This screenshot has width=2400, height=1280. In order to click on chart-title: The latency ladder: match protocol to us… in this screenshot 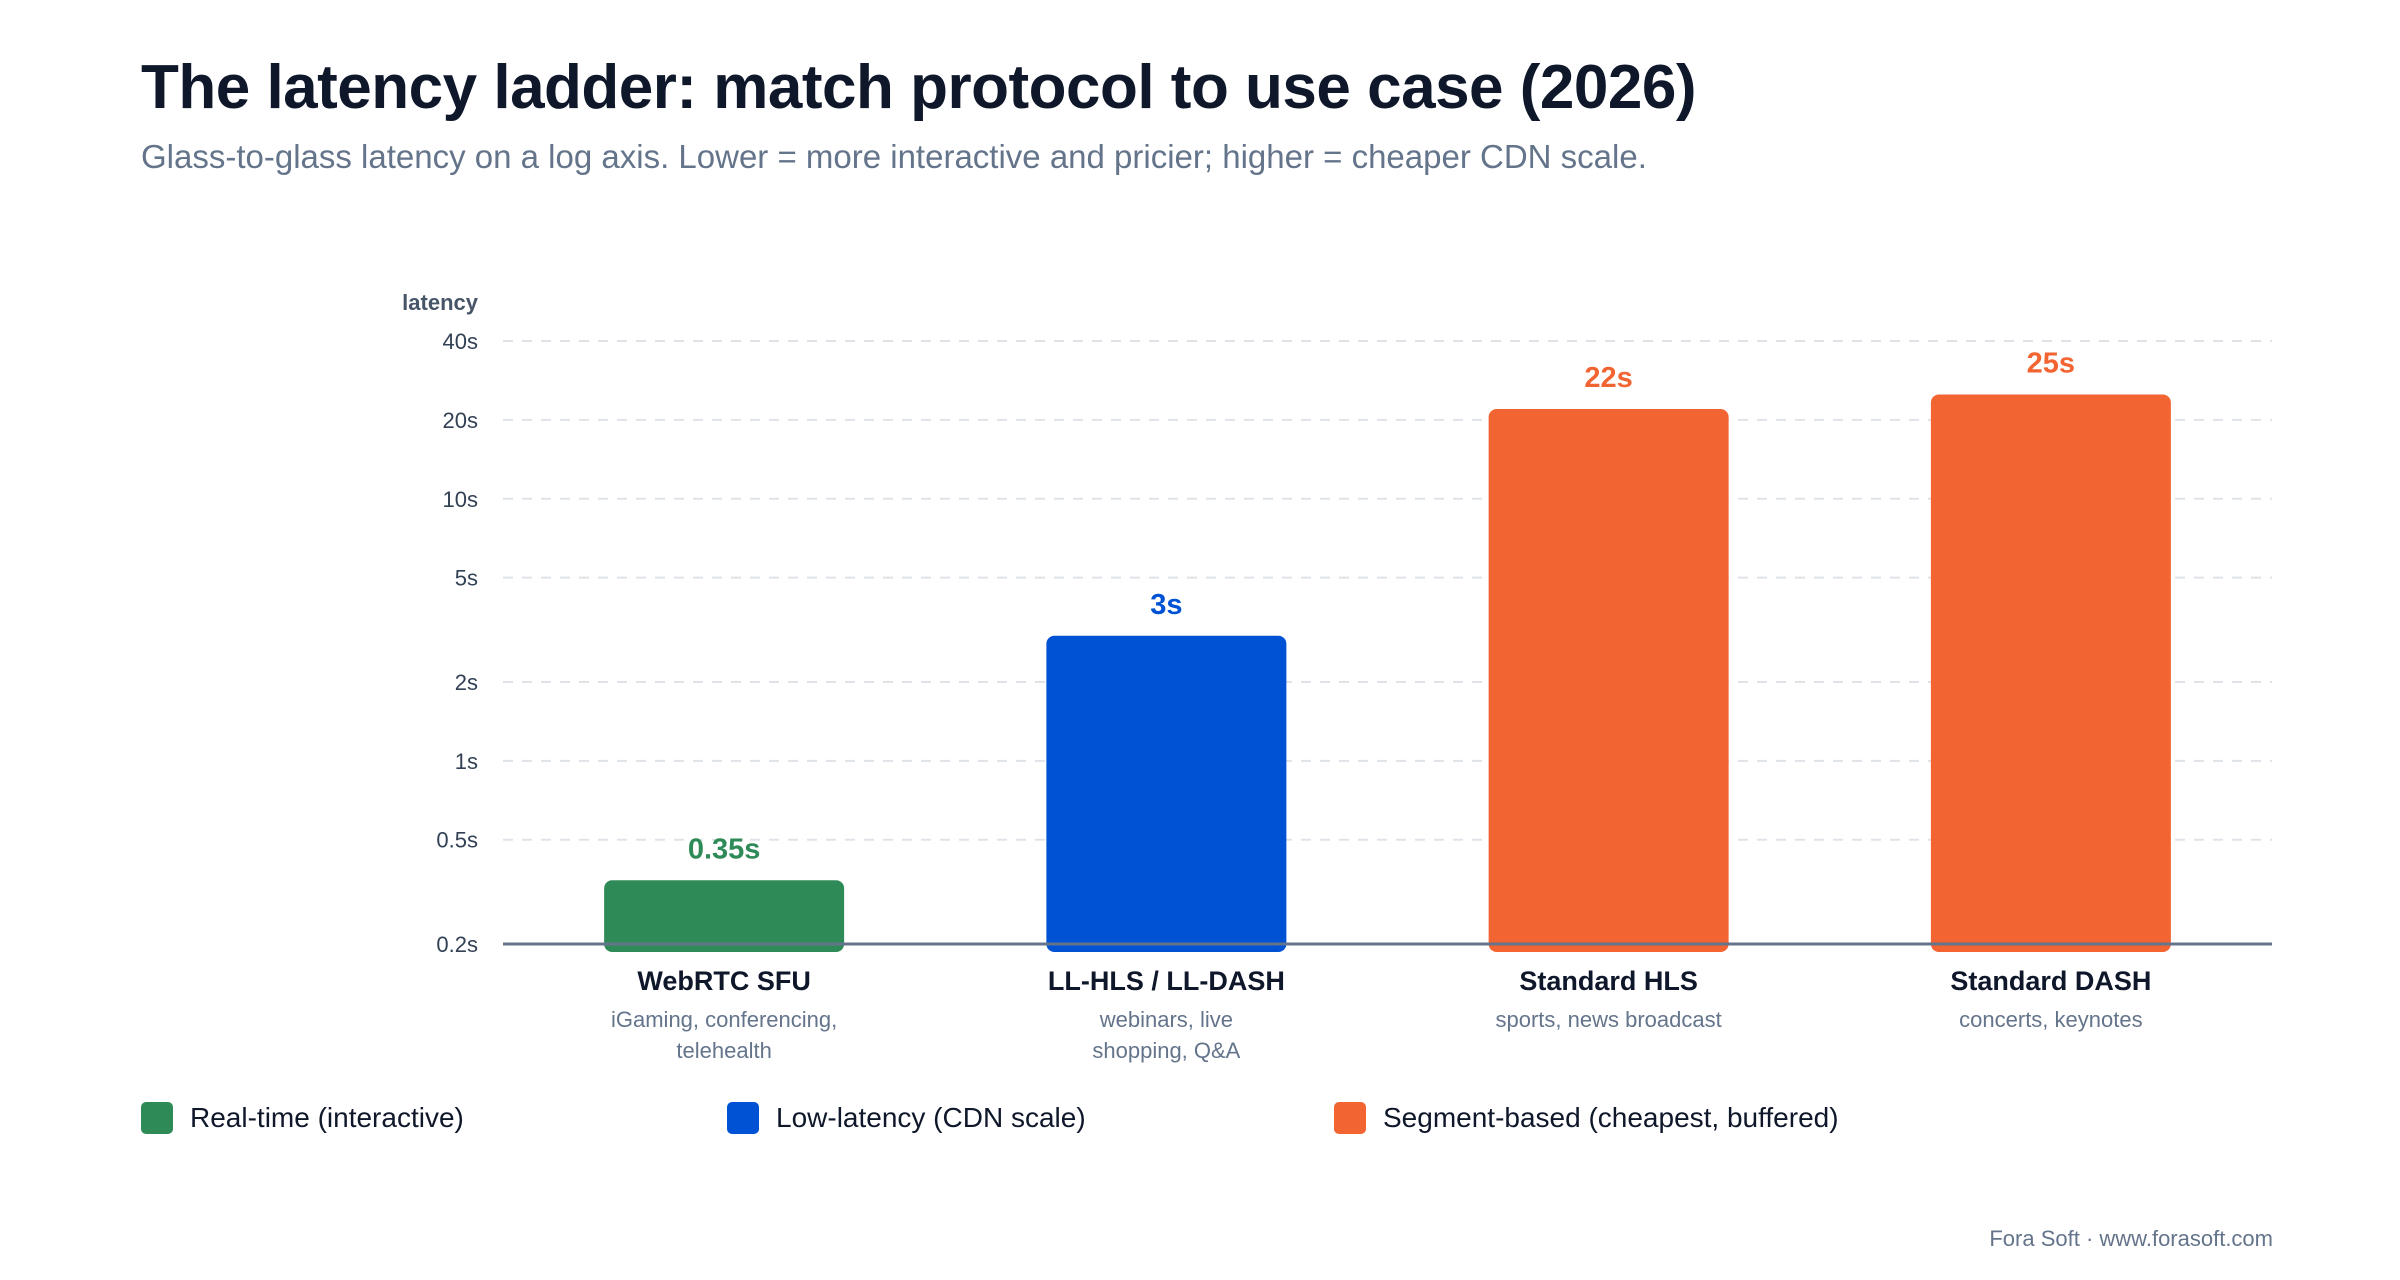, I will do `click(918, 87)`.